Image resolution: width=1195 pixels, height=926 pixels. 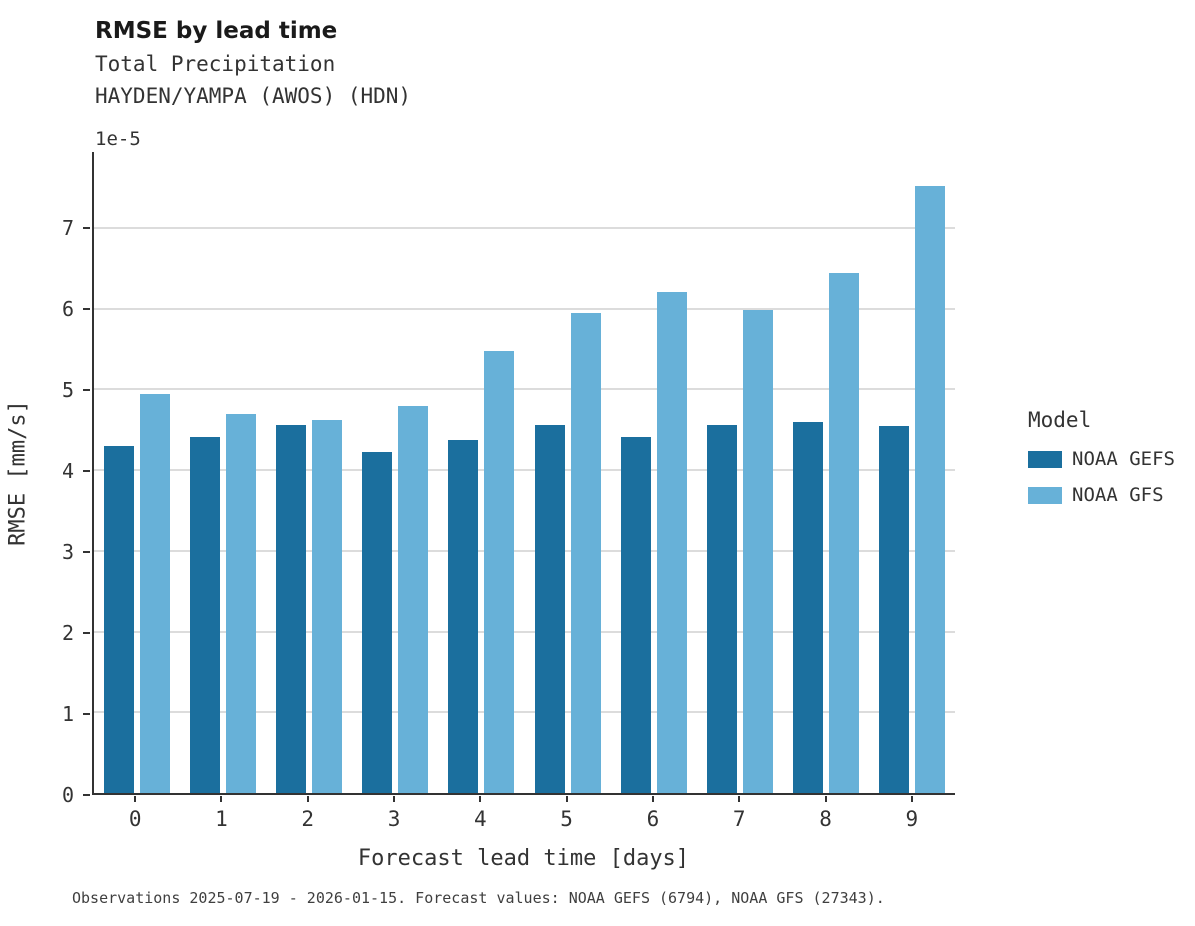 I want to click on y-tick-label: 5, so click(x=67, y=390).